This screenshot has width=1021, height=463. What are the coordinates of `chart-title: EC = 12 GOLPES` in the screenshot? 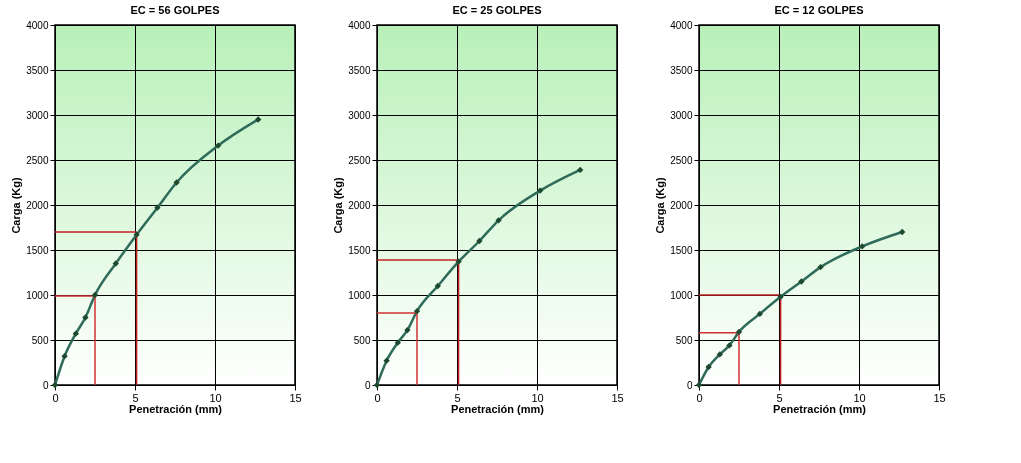 It's located at (819, 10).